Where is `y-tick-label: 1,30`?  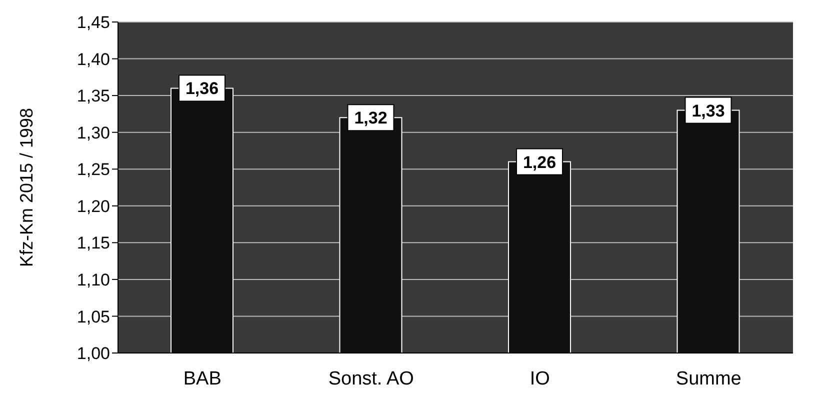 y-tick-label: 1,30 is located at coordinates (93, 132).